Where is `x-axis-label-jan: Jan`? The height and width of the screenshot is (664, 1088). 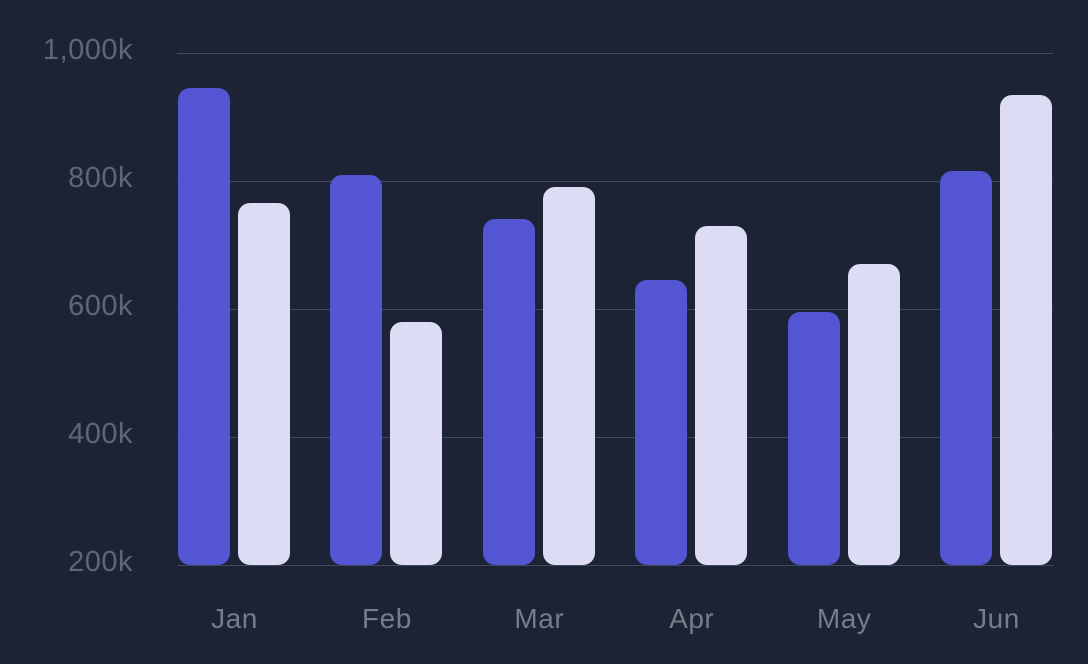 x-axis-label-jan: Jan is located at coordinates (234, 618).